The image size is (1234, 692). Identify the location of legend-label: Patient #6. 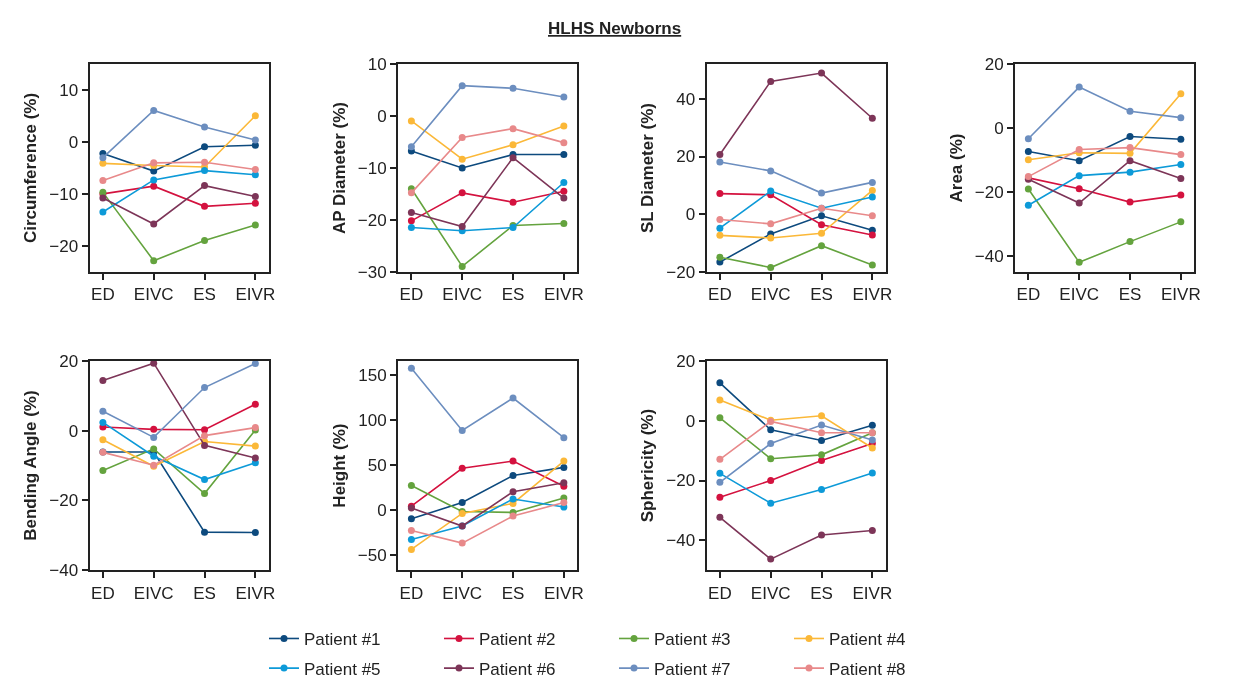
(517, 669).